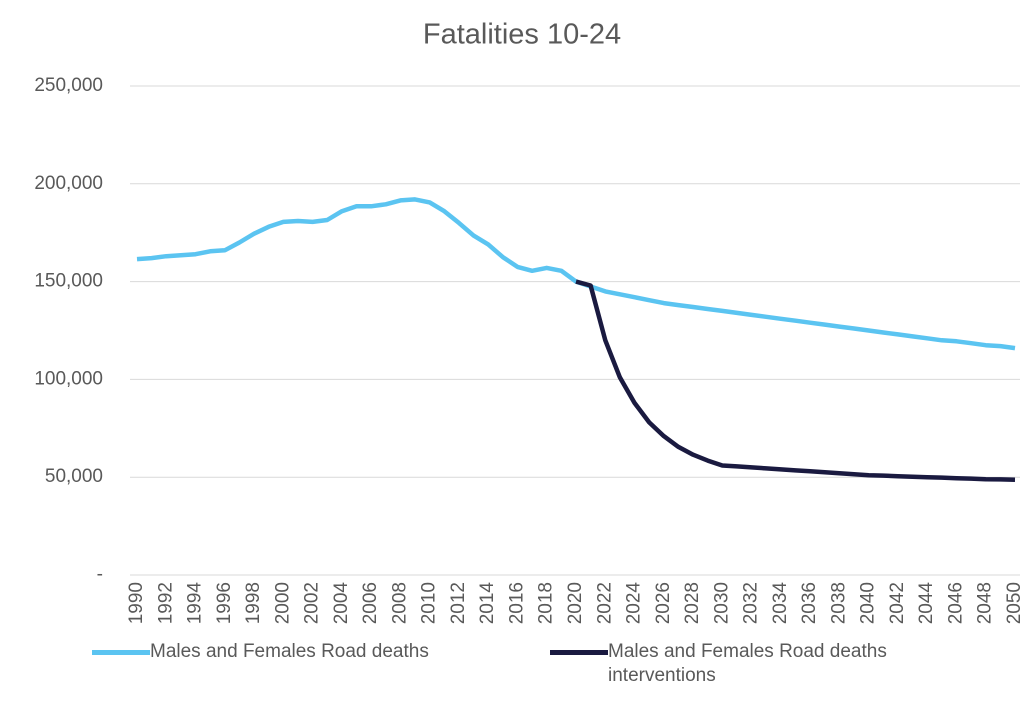 This screenshot has height=717, width=1022. What do you see at coordinates (721, 603) in the screenshot?
I see `x-tick-label: 2030` at bounding box center [721, 603].